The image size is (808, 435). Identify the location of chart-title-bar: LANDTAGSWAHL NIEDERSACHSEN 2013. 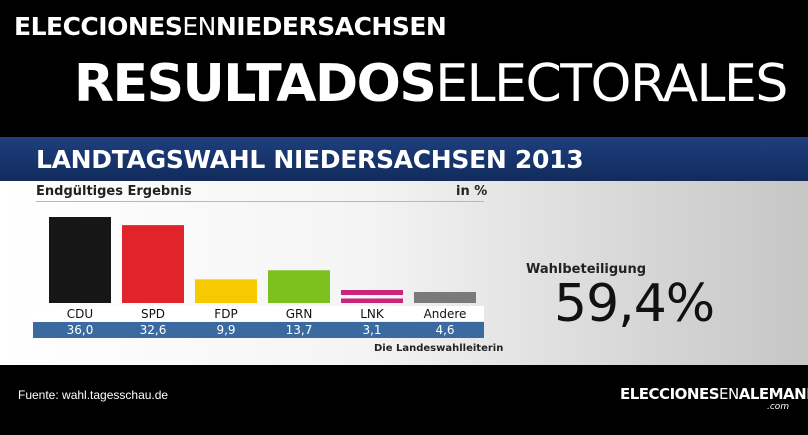
(404, 159).